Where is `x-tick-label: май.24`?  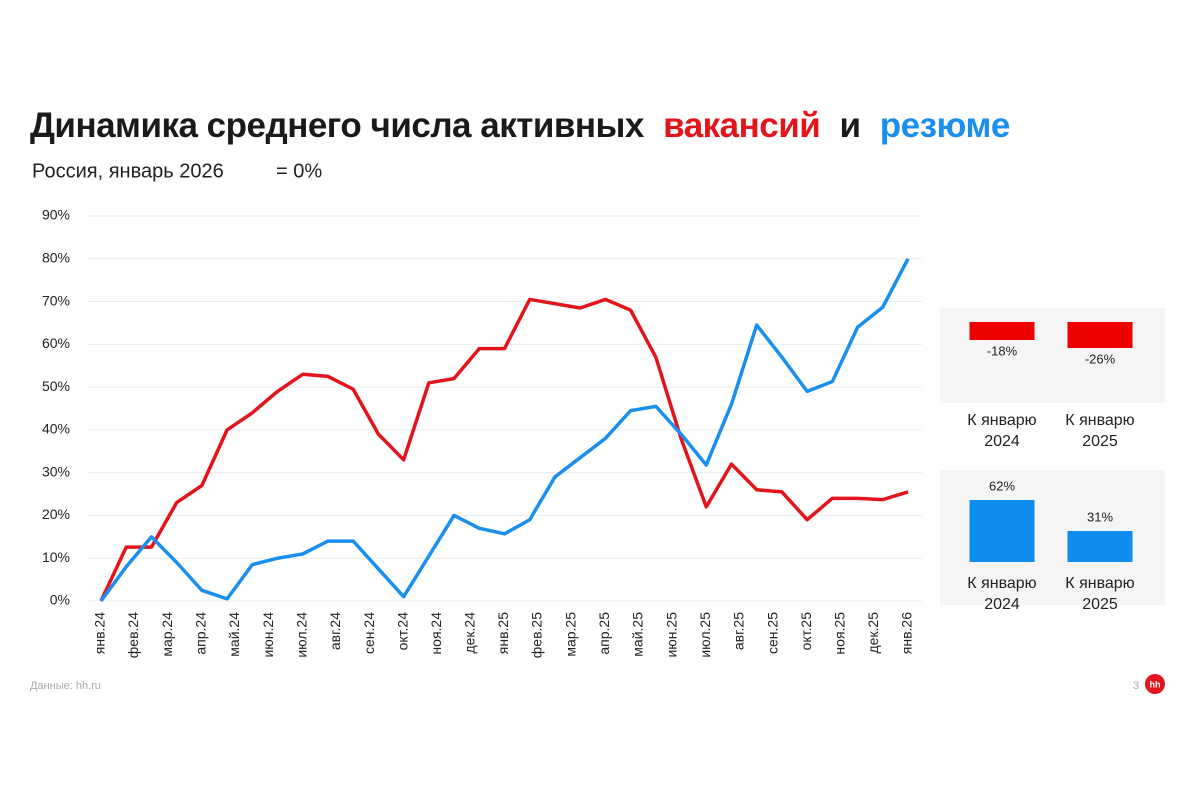
x-tick-label: май.24 is located at coordinates (234, 634).